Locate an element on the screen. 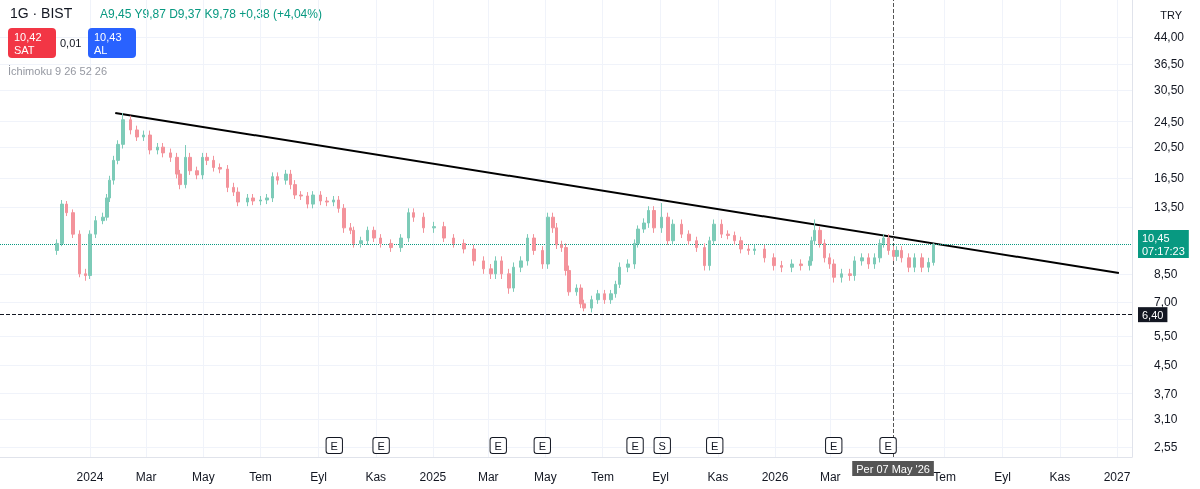 The height and width of the screenshot is (489, 1200). ref-line-label: Per 07 May '26 is located at coordinates (893, 468).